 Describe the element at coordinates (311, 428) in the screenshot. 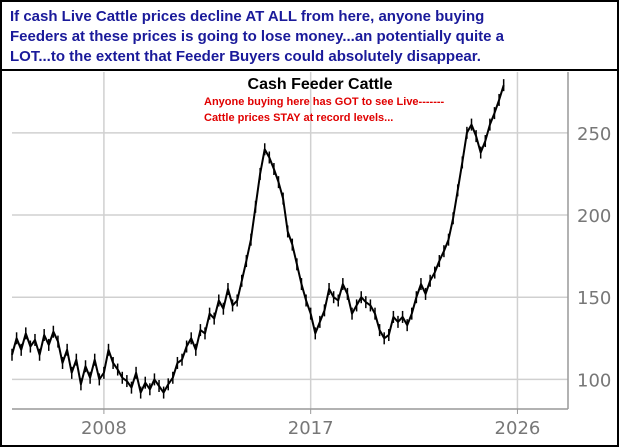

I see `x-tick-label: 2017` at that location.